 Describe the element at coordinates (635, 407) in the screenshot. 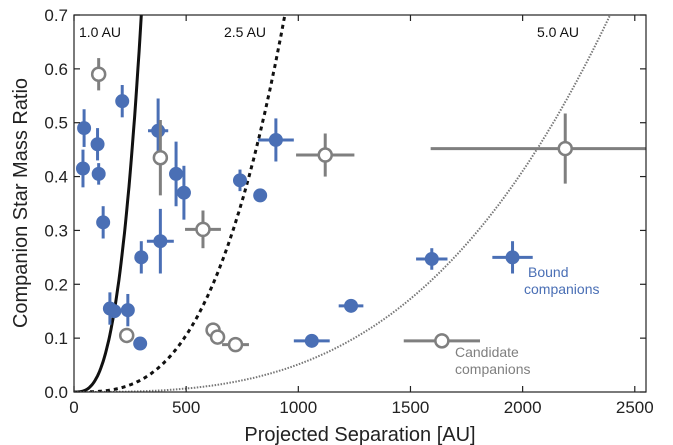

I see `x-tick-label: 2500` at that location.